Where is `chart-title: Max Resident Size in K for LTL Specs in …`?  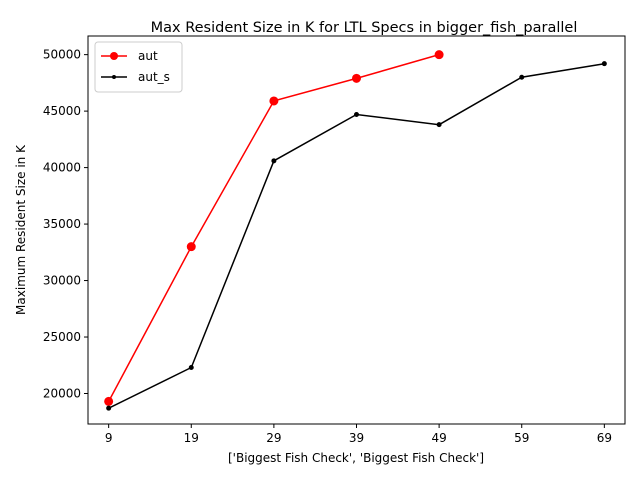
chart-title: Max Resident Size in K for LTL Specs in … is located at coordinates (364, 28).